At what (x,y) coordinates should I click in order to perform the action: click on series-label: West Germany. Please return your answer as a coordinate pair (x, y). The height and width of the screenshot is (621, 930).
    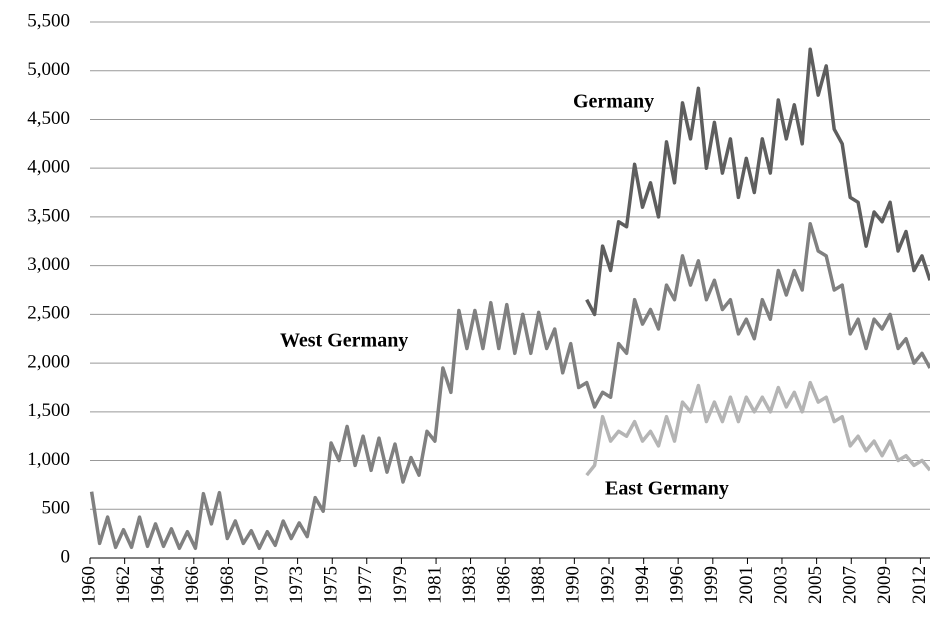
    Looking at the image, I should click on (344, 341).